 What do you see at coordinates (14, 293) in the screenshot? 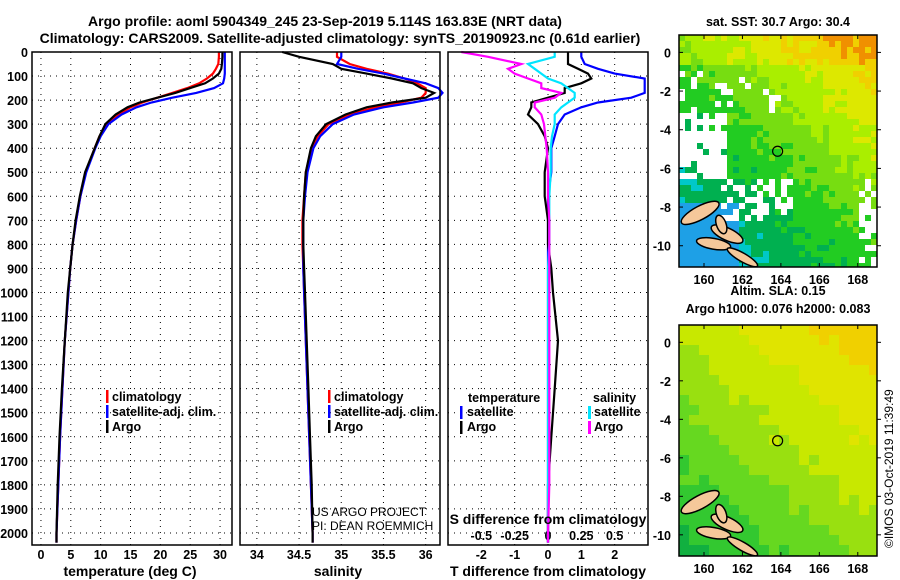
I see `depth-tick-label: 1000` at bounding box center [14, 293].